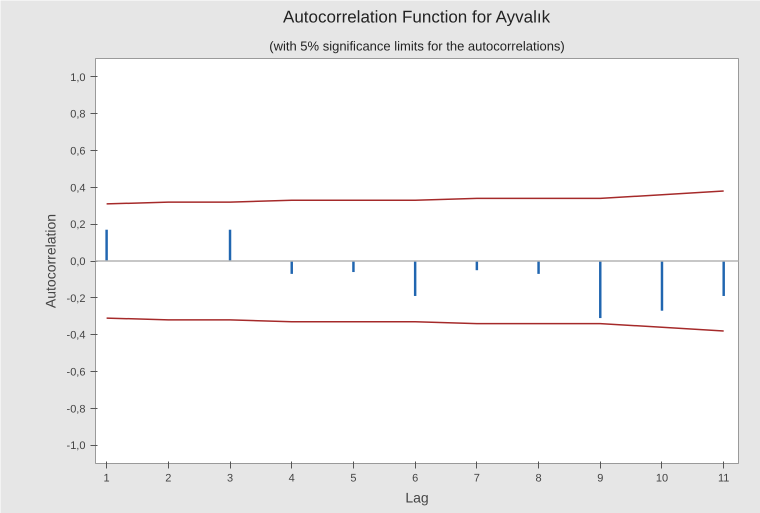  What do you see at coordinates (78, 225) in the screenshot?
I see `y-tick-label: 0,2` at bounding box center [78, 225].